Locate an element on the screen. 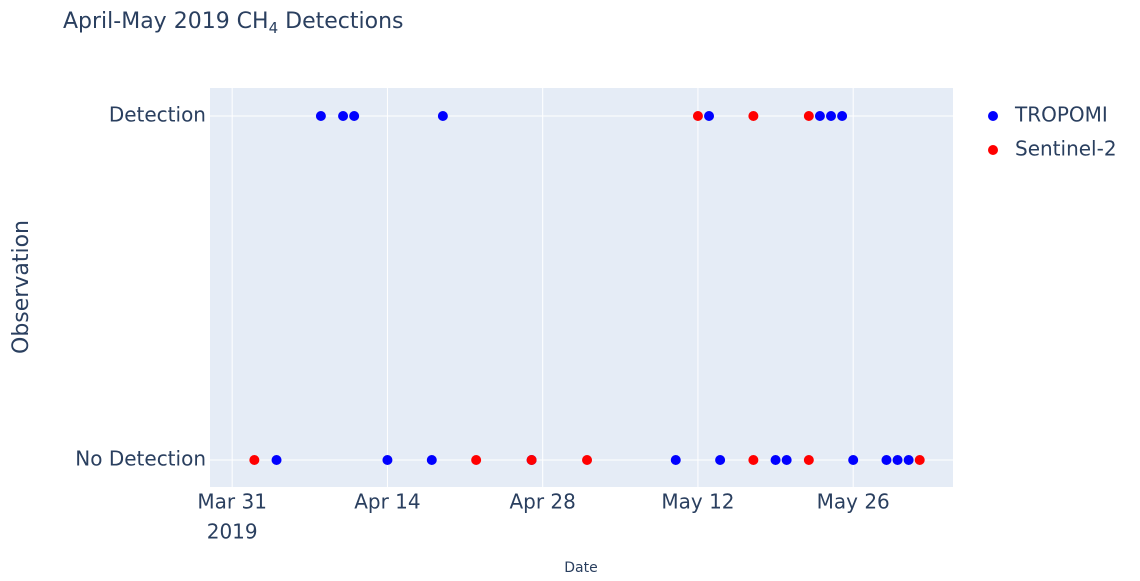  y-tick-label: Detection is located at coordinates (157, 115).